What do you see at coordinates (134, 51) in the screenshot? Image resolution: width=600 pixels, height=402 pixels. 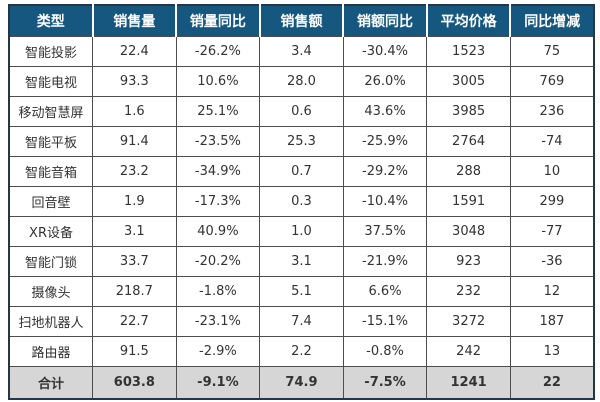 I see `value-cell: 22.4` at bounding box center [134, 51].